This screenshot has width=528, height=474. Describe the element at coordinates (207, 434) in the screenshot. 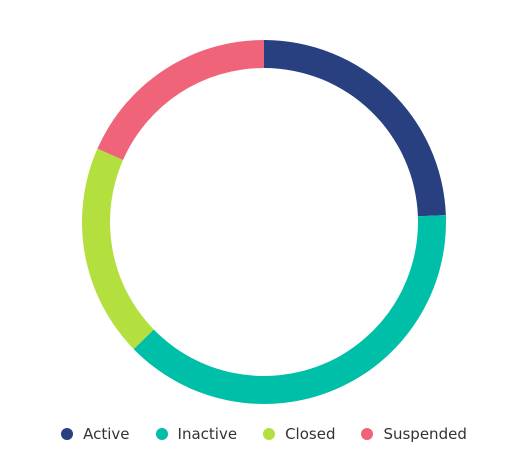

I see `legend-label-inactive: Inactive` at that location.